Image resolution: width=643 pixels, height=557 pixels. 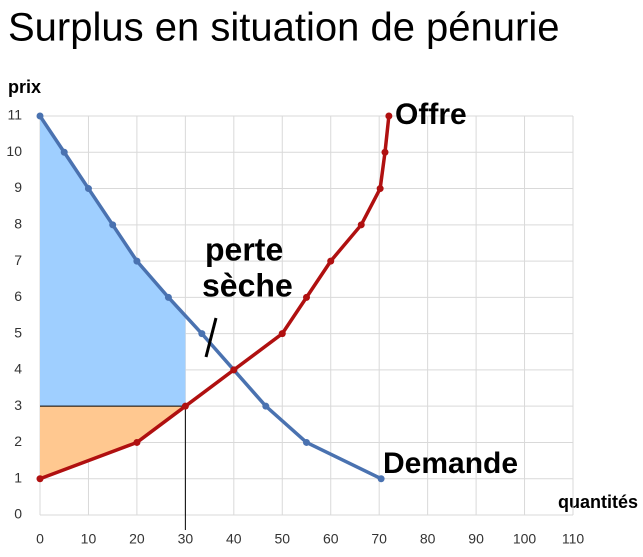 I want to click on x-tick-label: 0, so click(x=40, y=539).